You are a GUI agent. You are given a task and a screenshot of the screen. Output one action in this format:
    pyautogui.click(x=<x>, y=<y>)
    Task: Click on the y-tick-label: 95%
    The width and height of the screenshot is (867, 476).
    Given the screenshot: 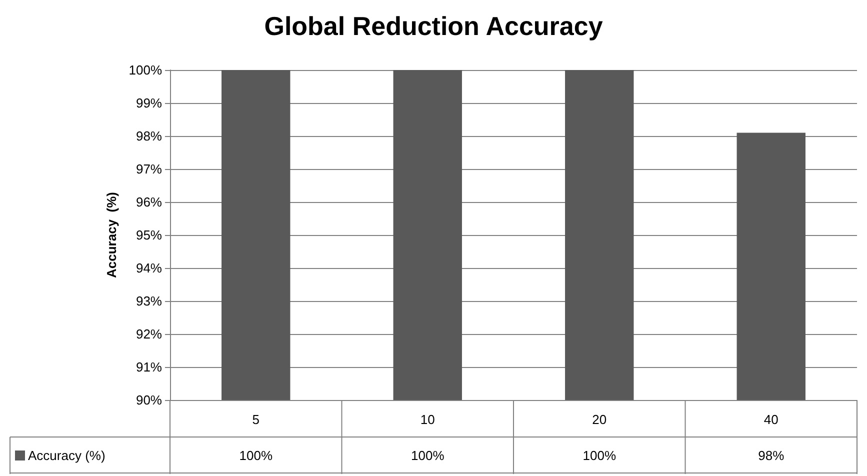 What is the action you would take?
    pyautogui.click(x=149, y=235)
    